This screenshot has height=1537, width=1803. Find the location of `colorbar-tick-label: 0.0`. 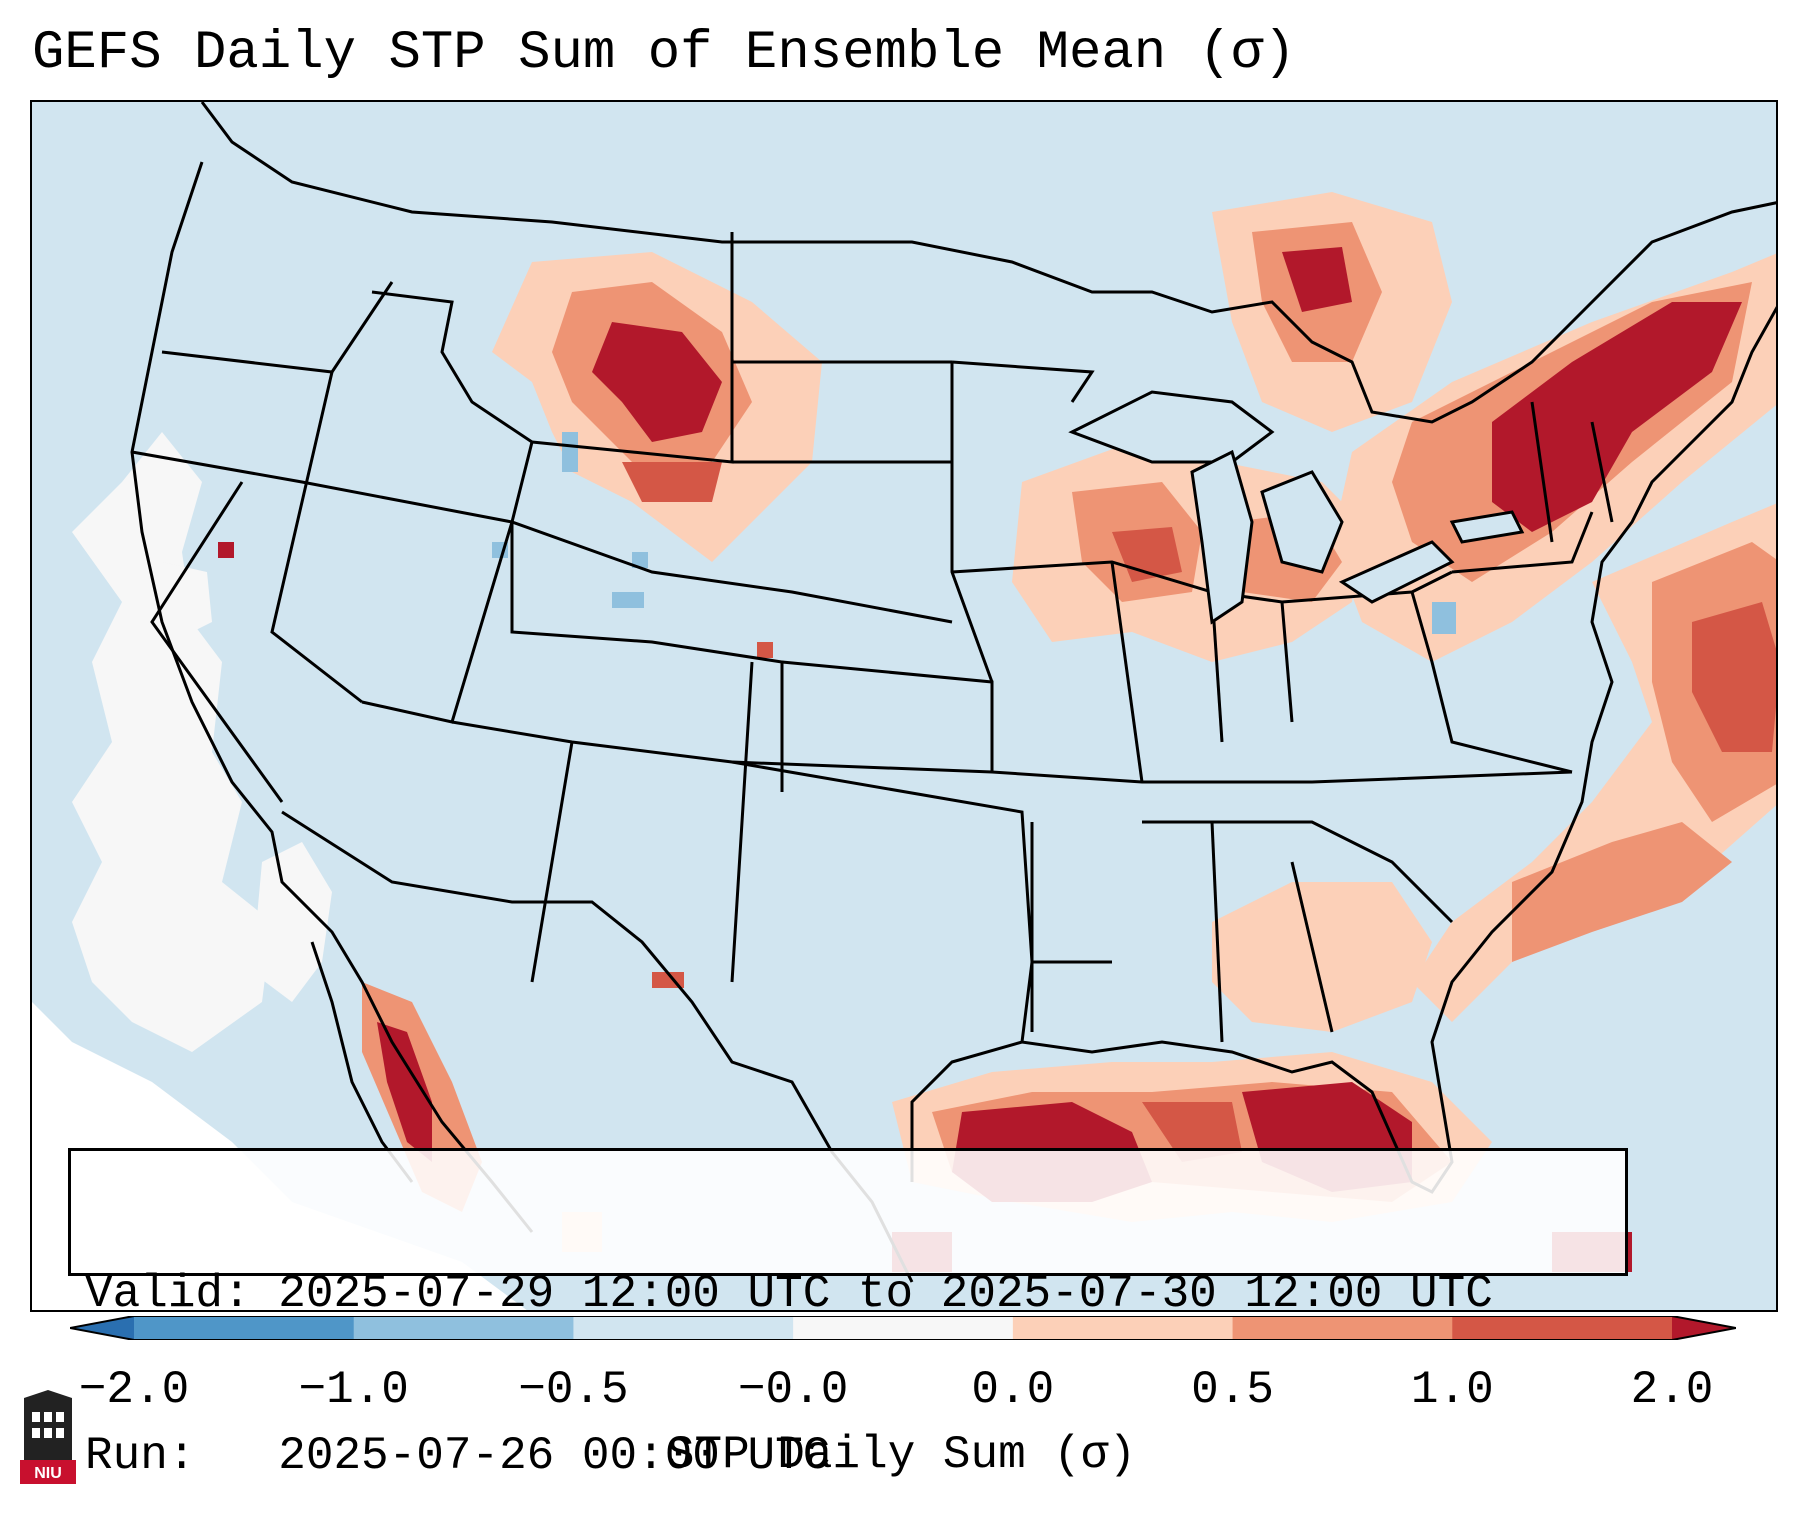

colorbar-tick-label: 0.0 is located at coordinates (1013, 1390).